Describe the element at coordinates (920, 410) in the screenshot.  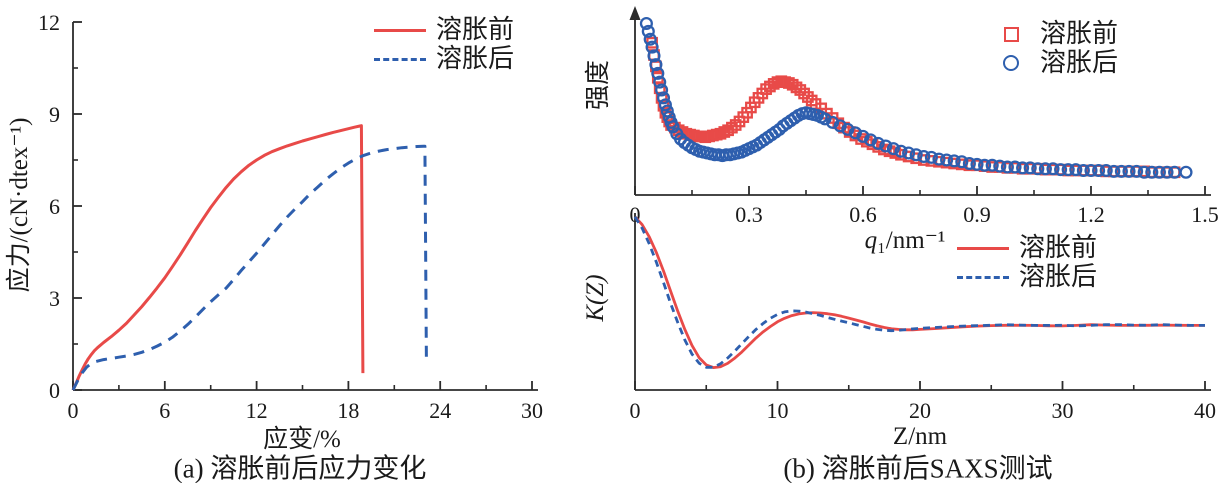
I see `svg-text: 20` at that location.